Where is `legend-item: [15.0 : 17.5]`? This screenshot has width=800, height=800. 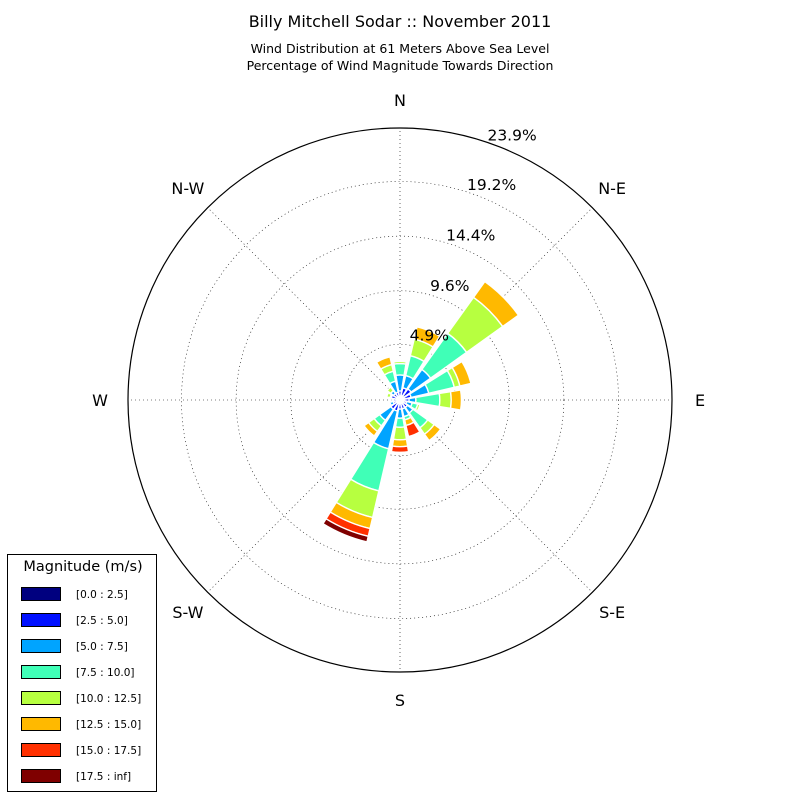
legend-item: [15.0 : 17.5] is located at coordinates (86, 751).